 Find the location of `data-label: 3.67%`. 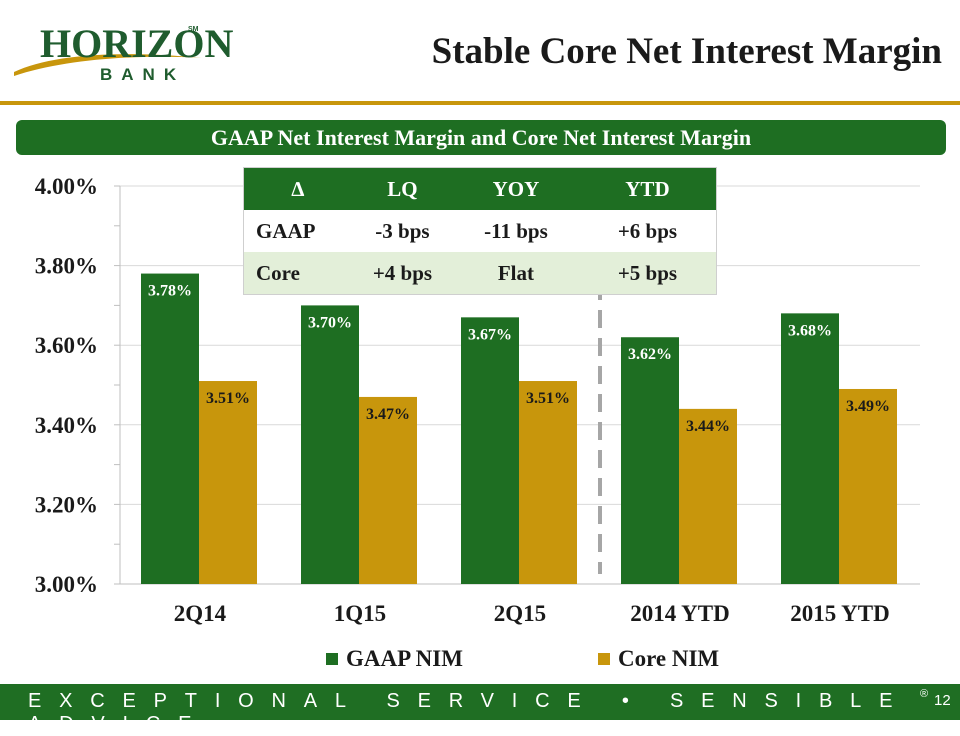

data-label: 3.67% is located at coordinates (490, 334).